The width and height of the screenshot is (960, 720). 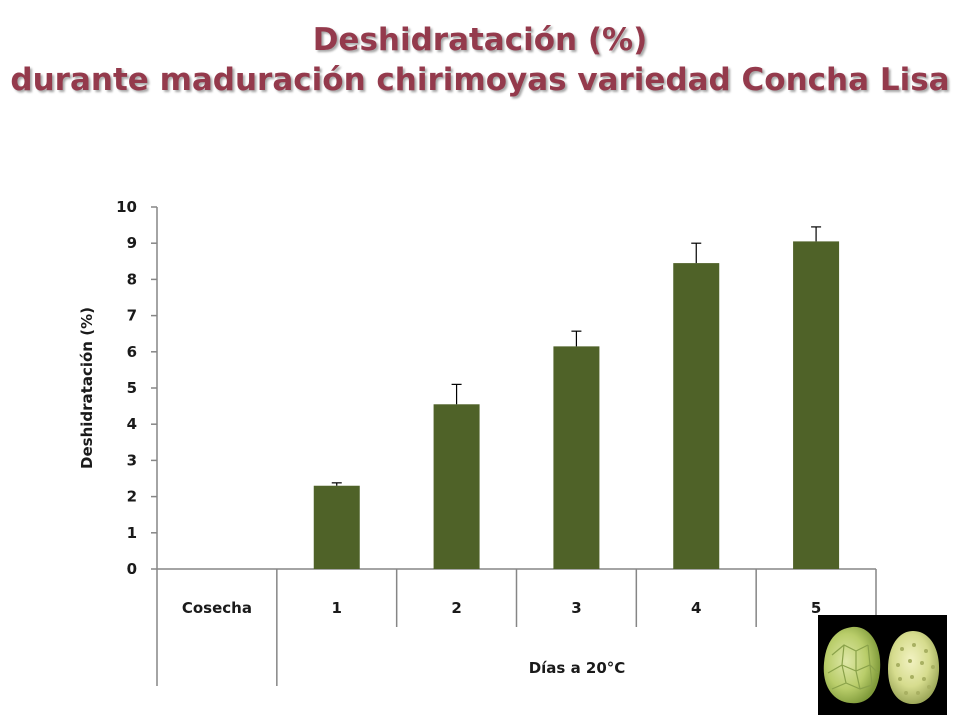 What do you see at coordinates (480, 40) in the screenshot?
I see `title-line-1: Deshidratación (%)` at bounding box center [480, 40].